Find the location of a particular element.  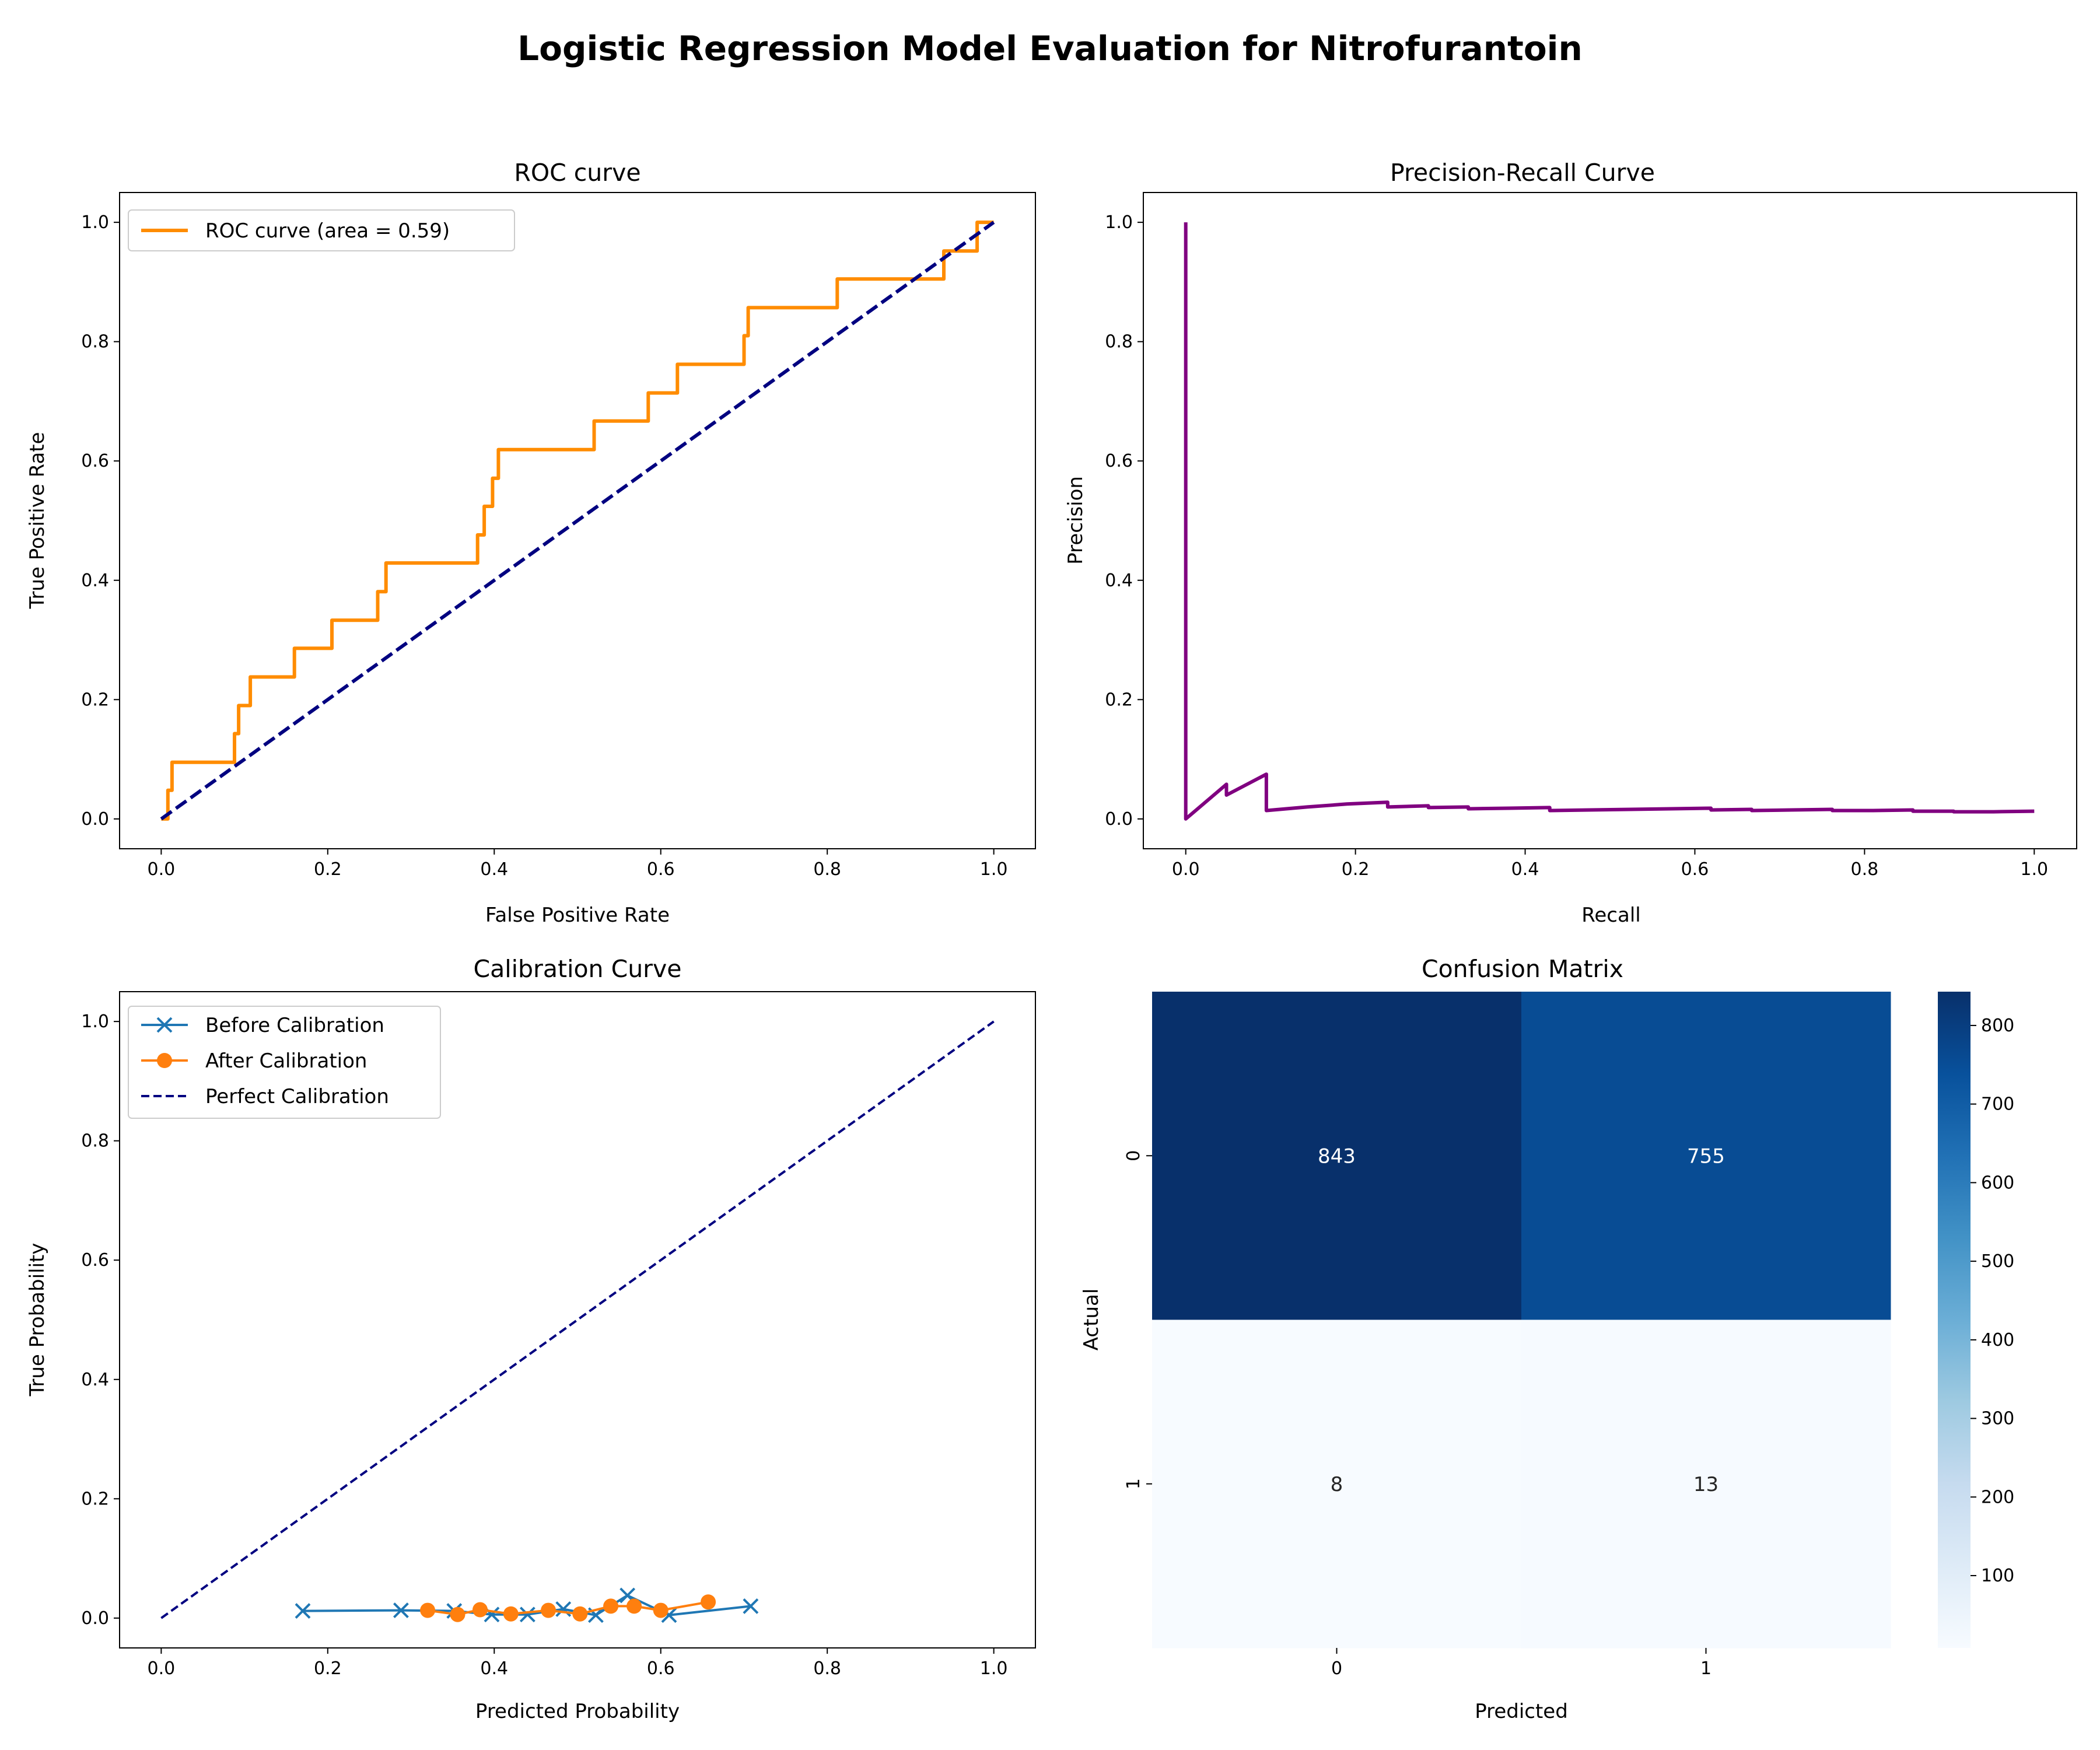

calibration-ytick-label: 1.0 is located at coordinates (95, 1022).